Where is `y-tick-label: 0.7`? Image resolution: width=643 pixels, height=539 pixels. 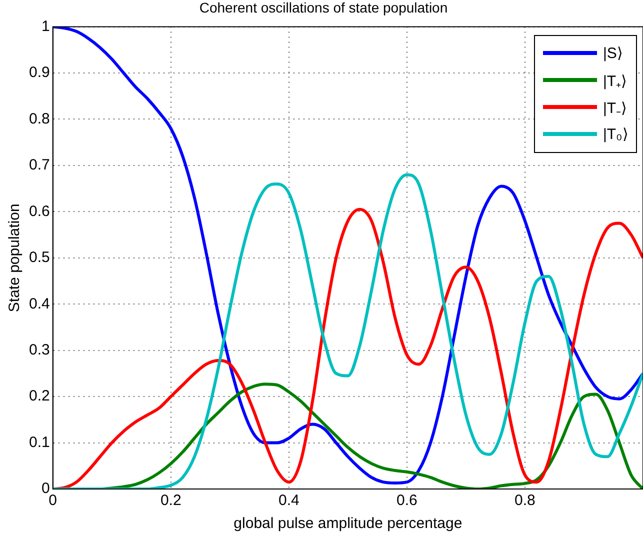 y-tick-label: 0.7 is located at coordinates (39, 165).